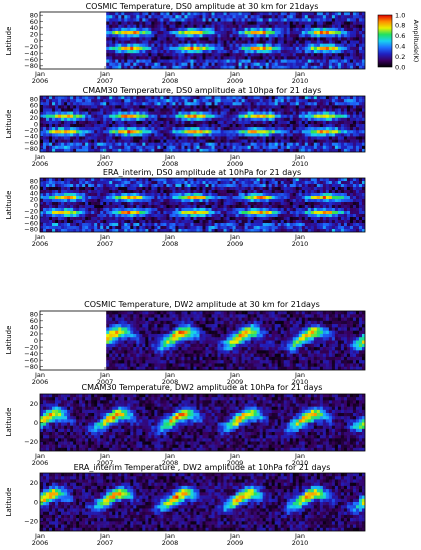 This screenshot has height=550, width=421. What do you see at coordinates (36, 124) in the screenshot?
I see `y-tick-label: 0` at bounding box center [36, 124].